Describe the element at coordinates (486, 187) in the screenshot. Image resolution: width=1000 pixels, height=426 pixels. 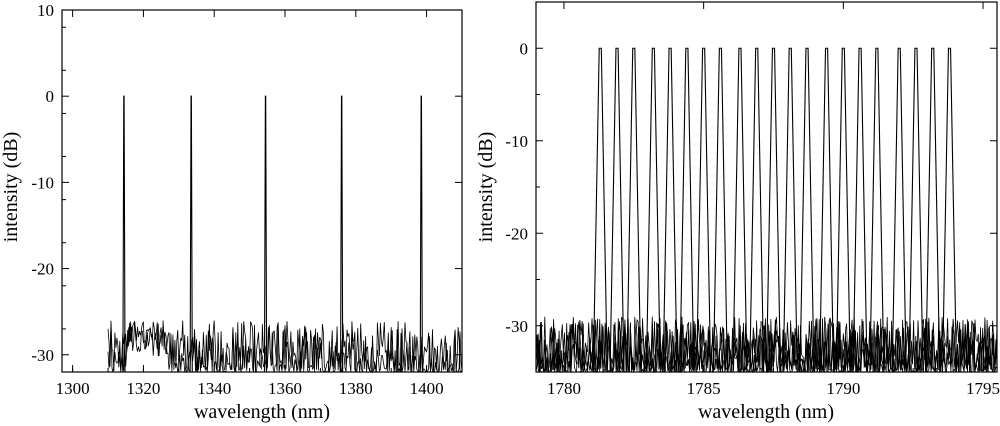
I see `right-y-axis-label: intensity (dB)` at that location.